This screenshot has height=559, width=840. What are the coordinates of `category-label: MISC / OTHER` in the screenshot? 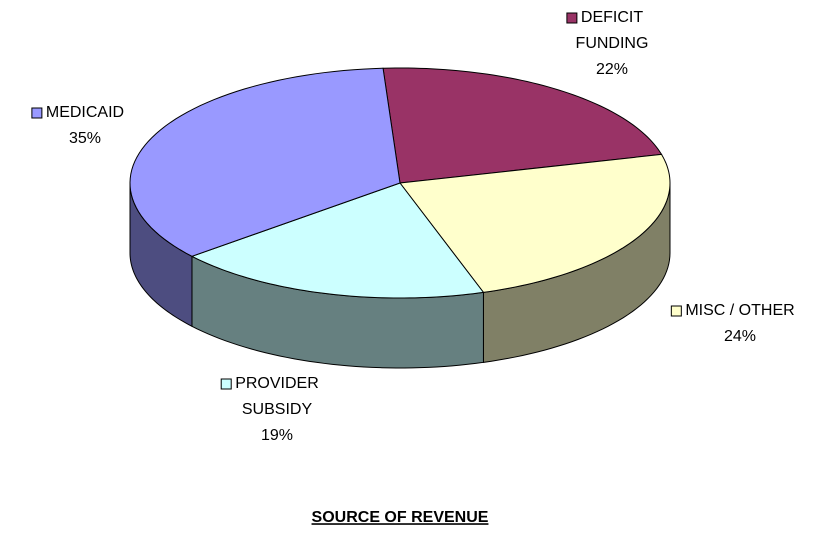 It's located at (739, 310).